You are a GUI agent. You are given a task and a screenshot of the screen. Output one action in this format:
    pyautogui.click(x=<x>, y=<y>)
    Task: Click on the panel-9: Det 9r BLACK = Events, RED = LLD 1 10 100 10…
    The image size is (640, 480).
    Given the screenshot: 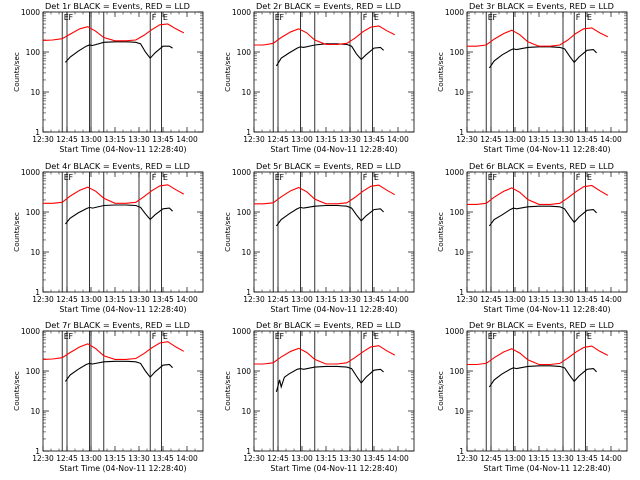 What is the action you would take?
    pyautogui.click(x=532, y=396)
    